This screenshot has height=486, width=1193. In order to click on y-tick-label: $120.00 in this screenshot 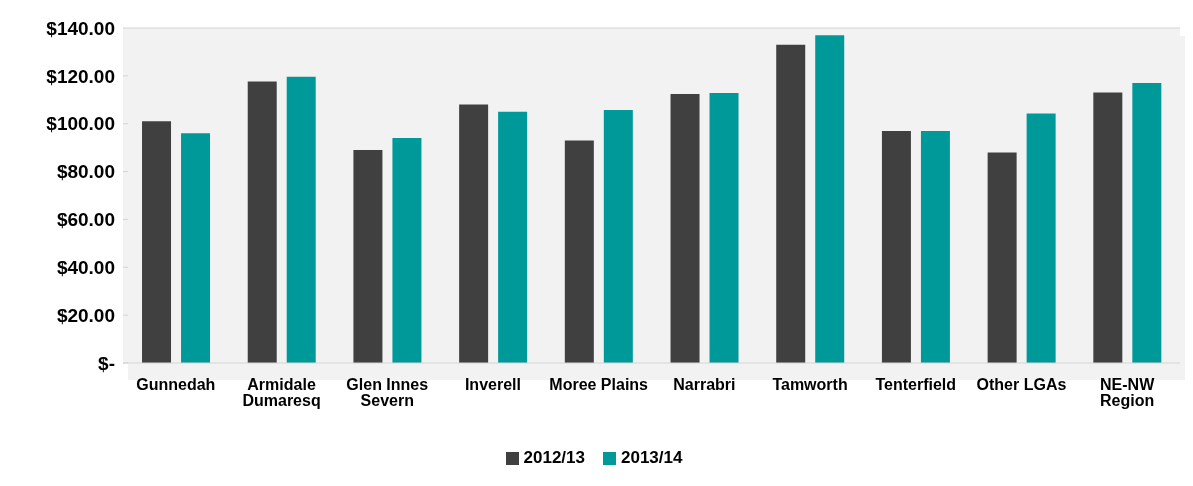, I will do `click(80, 76)`.